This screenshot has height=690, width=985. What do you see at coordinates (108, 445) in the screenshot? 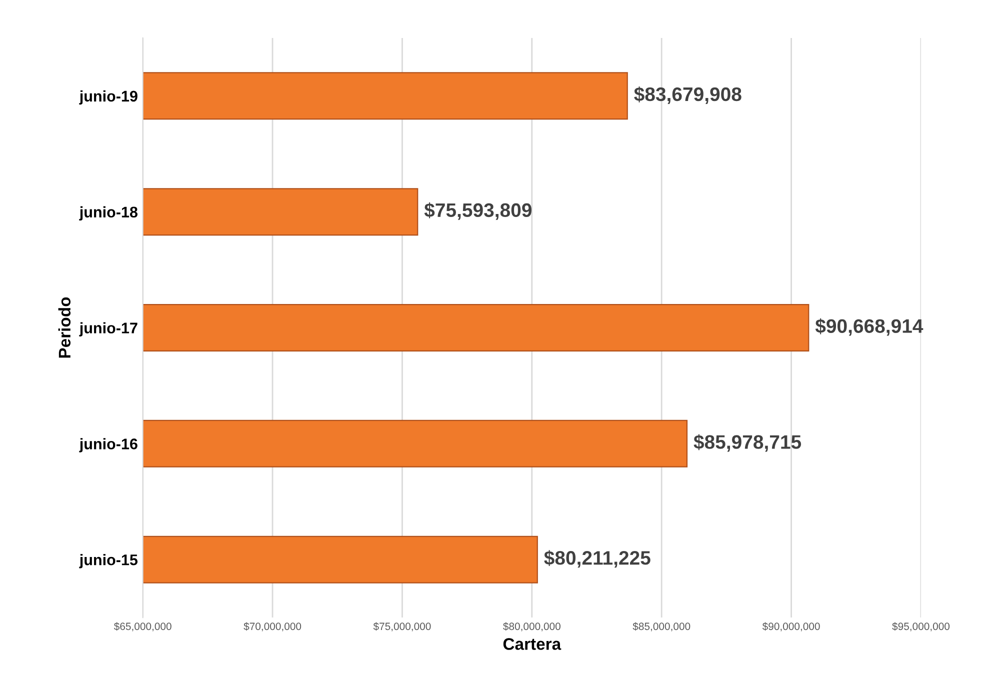
I see `y-tick-label: junio-16` at bounding box center [108, 445].